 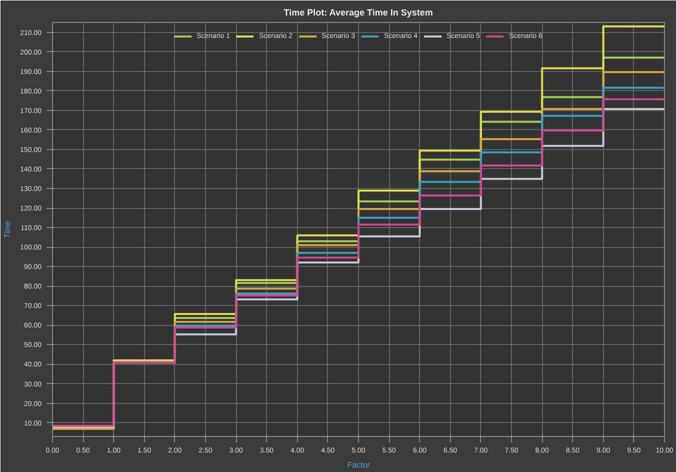 What do you see at coordinates (7, 229) in the screenshot?
I see `y-axis-title: Time` at bounding box center [7, 229].